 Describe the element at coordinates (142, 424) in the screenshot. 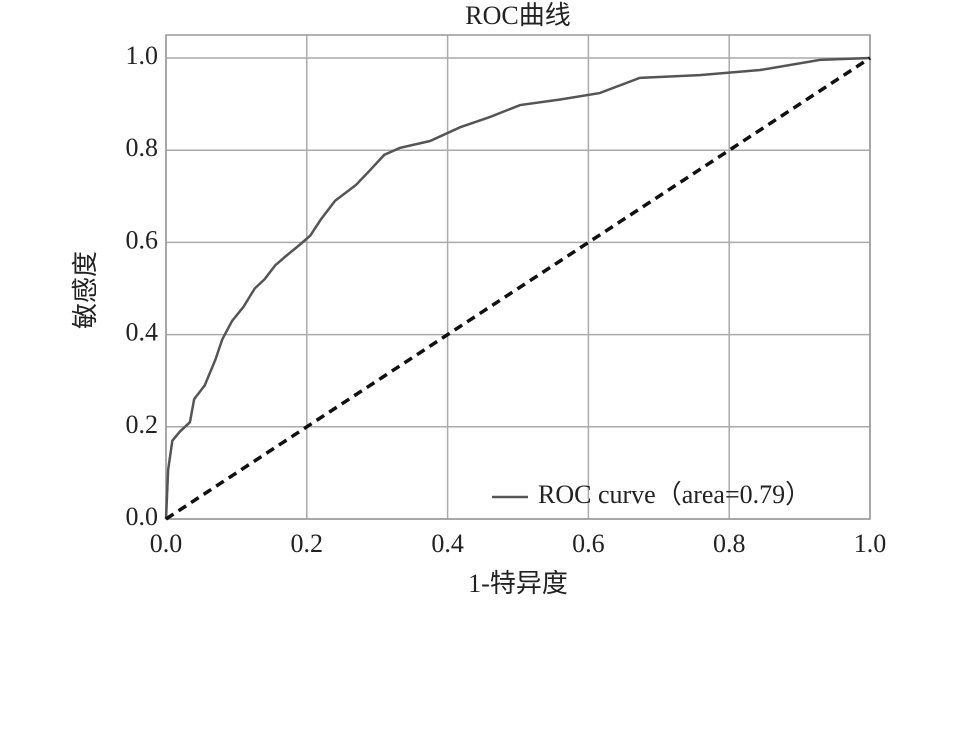

I see `y-tick-label: 0.2` at that location.